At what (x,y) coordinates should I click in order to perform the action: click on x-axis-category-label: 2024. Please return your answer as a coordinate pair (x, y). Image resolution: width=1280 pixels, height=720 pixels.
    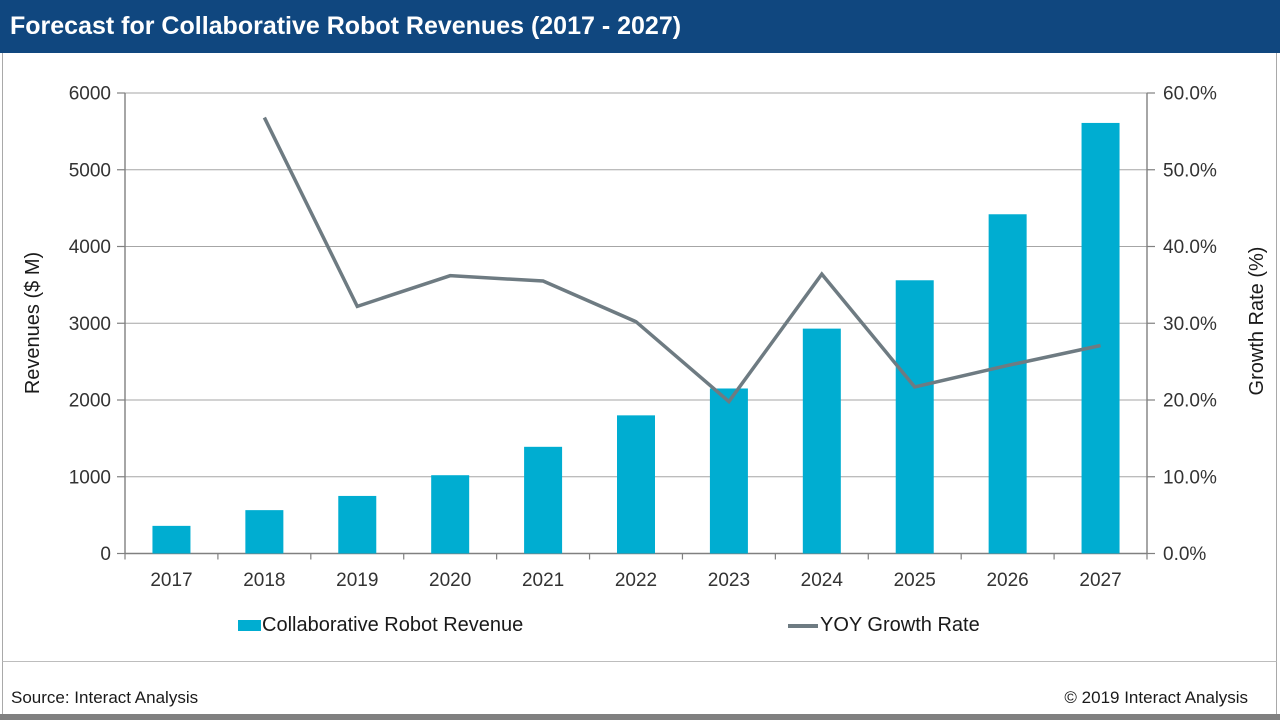
    Looking at the image, I should click on (822, 580).